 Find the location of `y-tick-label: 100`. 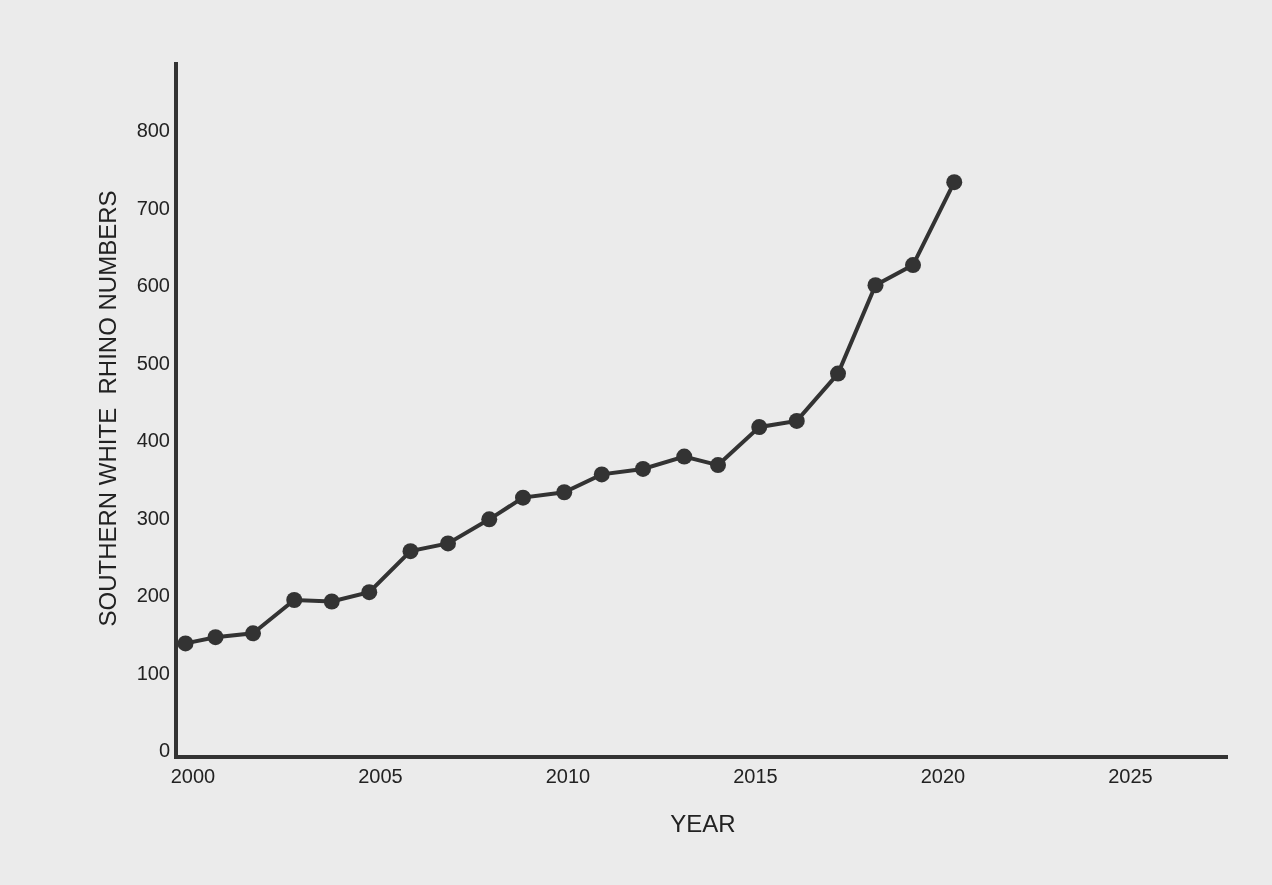

y-tick-label: 100 is located at coordinates (153, 672).